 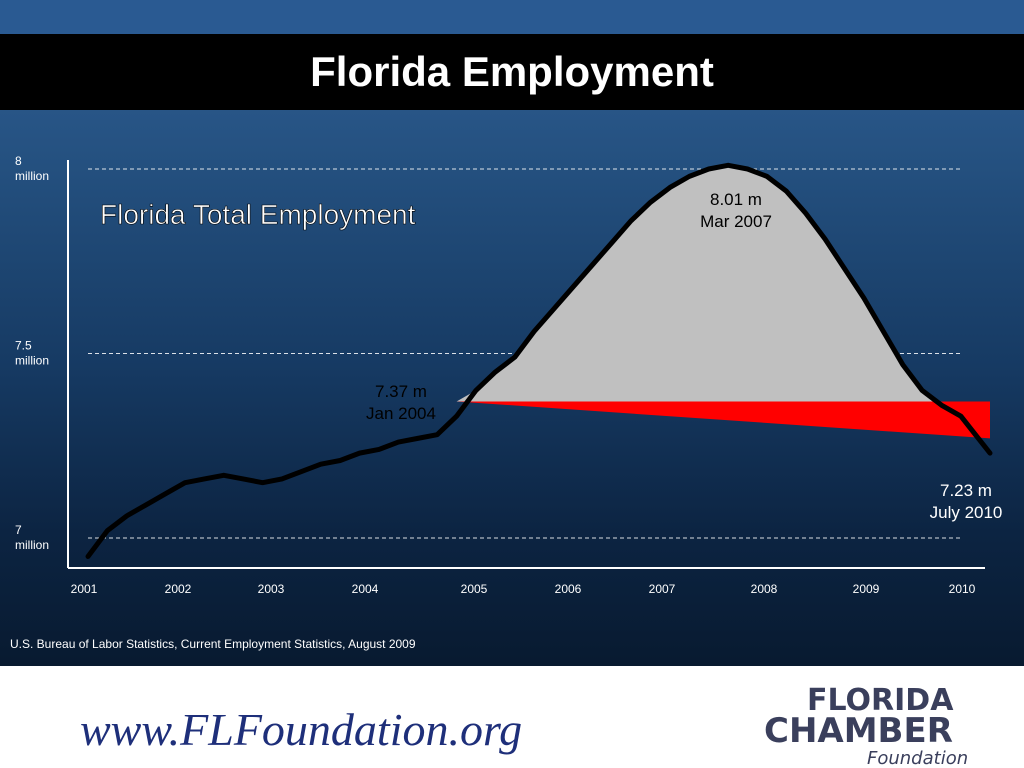 What do you see at coordinates (917, 758) in the screenshot?
I see `logo-line-foundation: Foundation` at bounding box center [917, 758].